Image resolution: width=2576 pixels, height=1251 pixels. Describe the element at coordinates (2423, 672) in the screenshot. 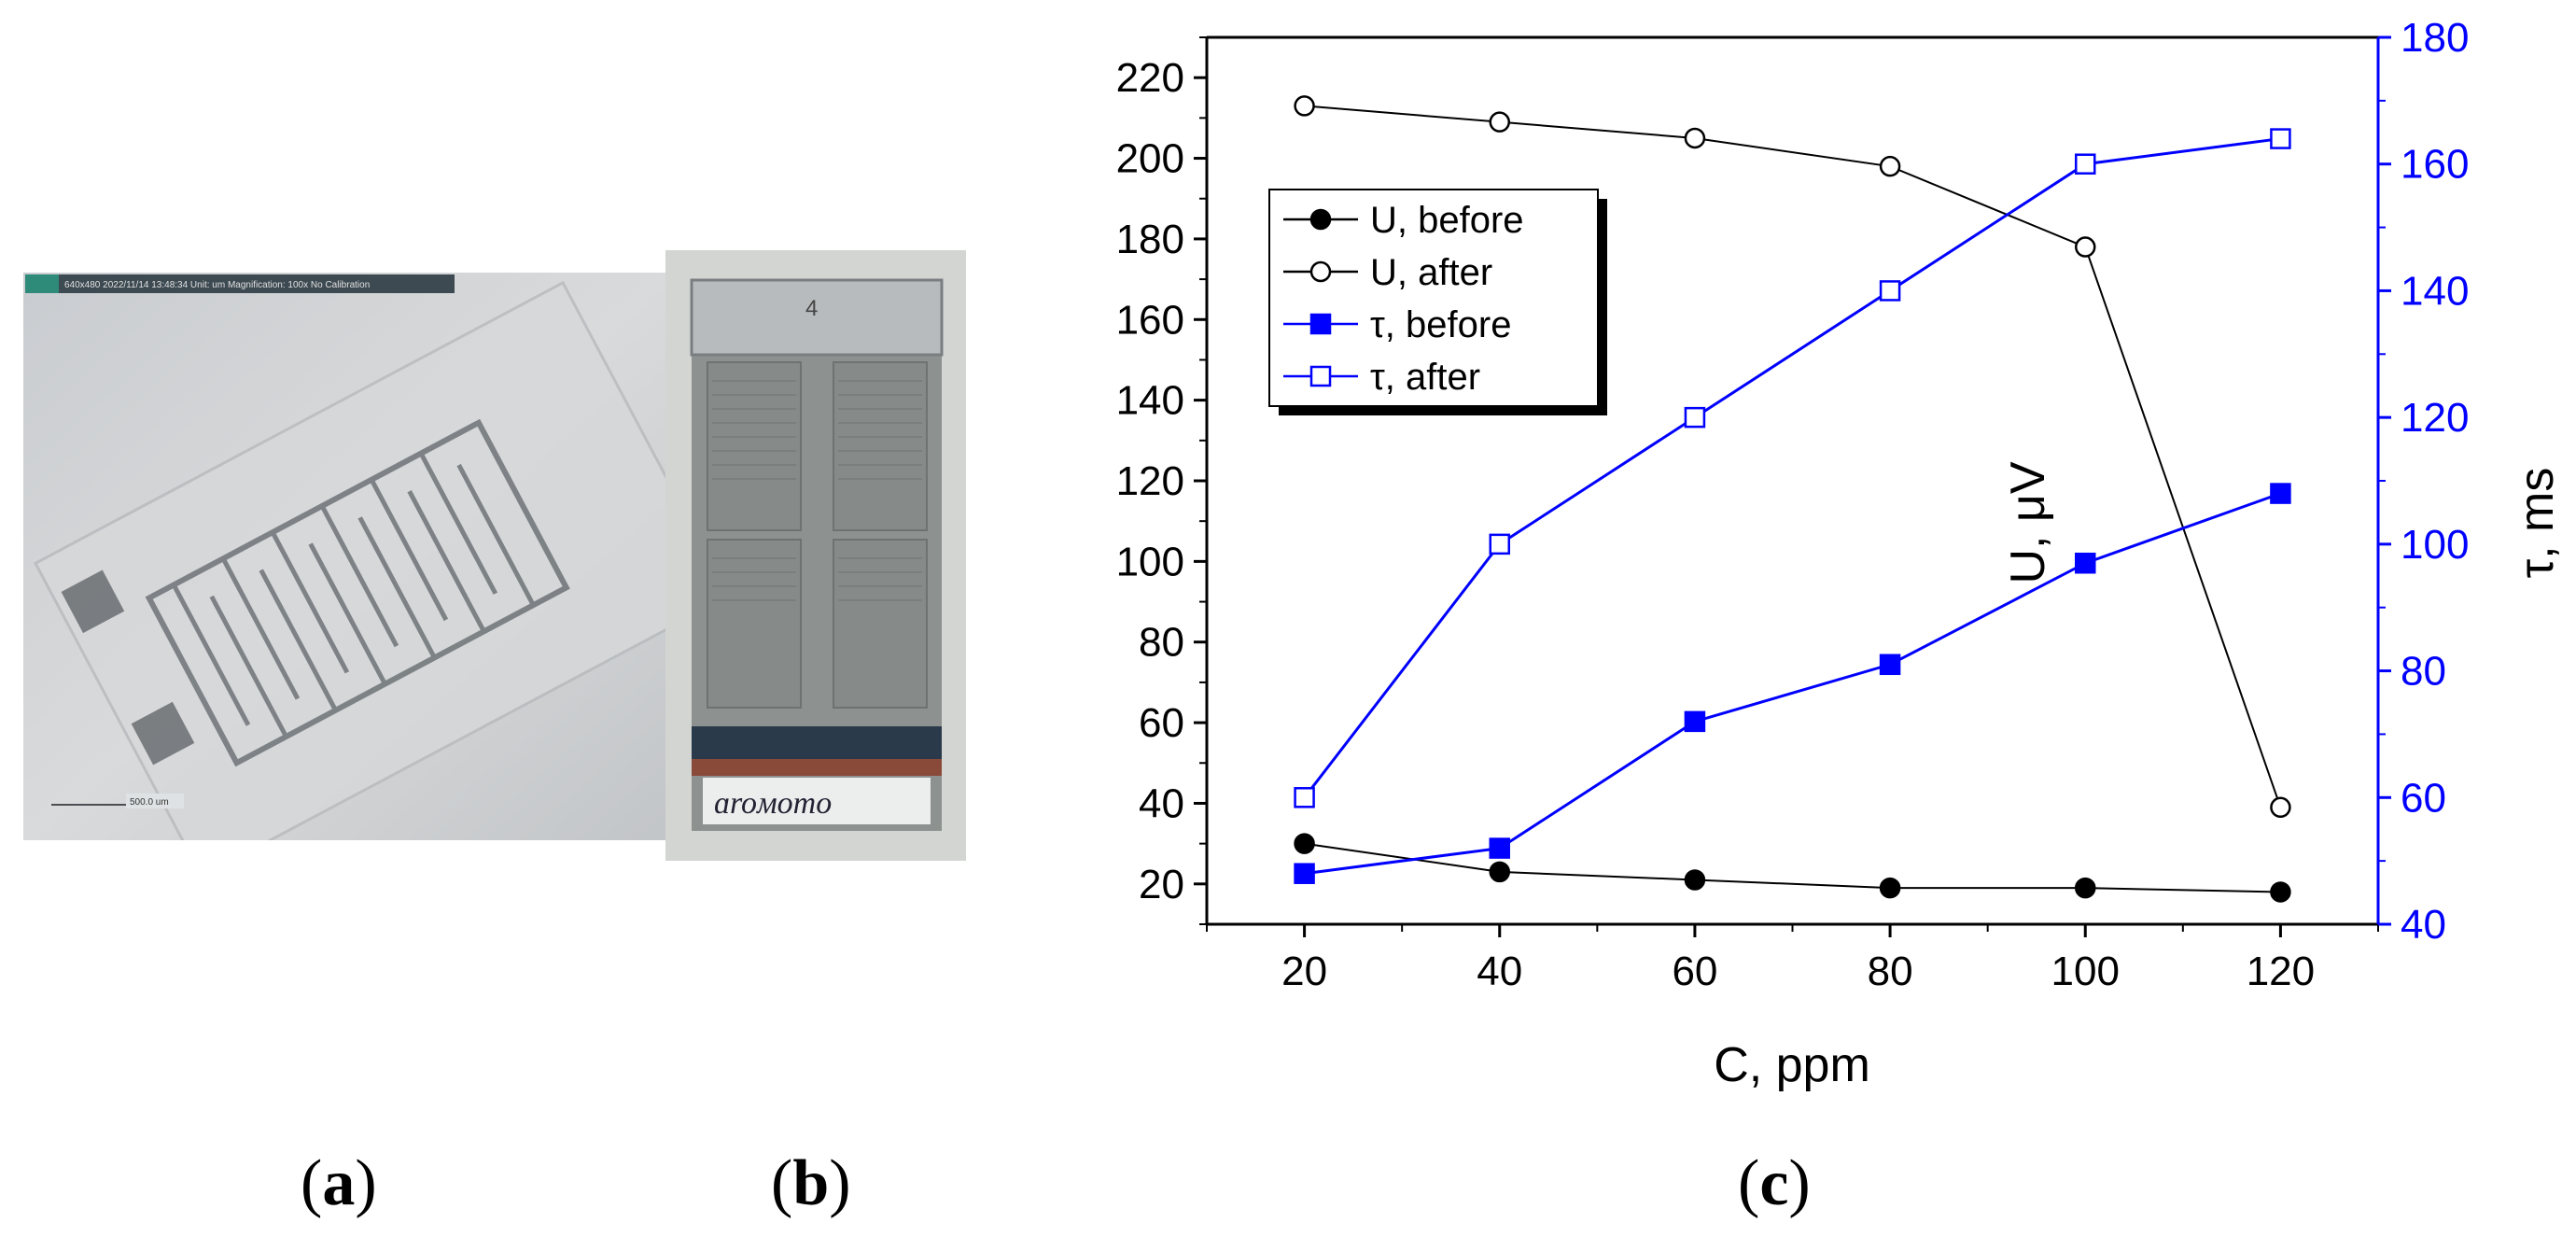

I see `y2-tick-label: 80` at that location.